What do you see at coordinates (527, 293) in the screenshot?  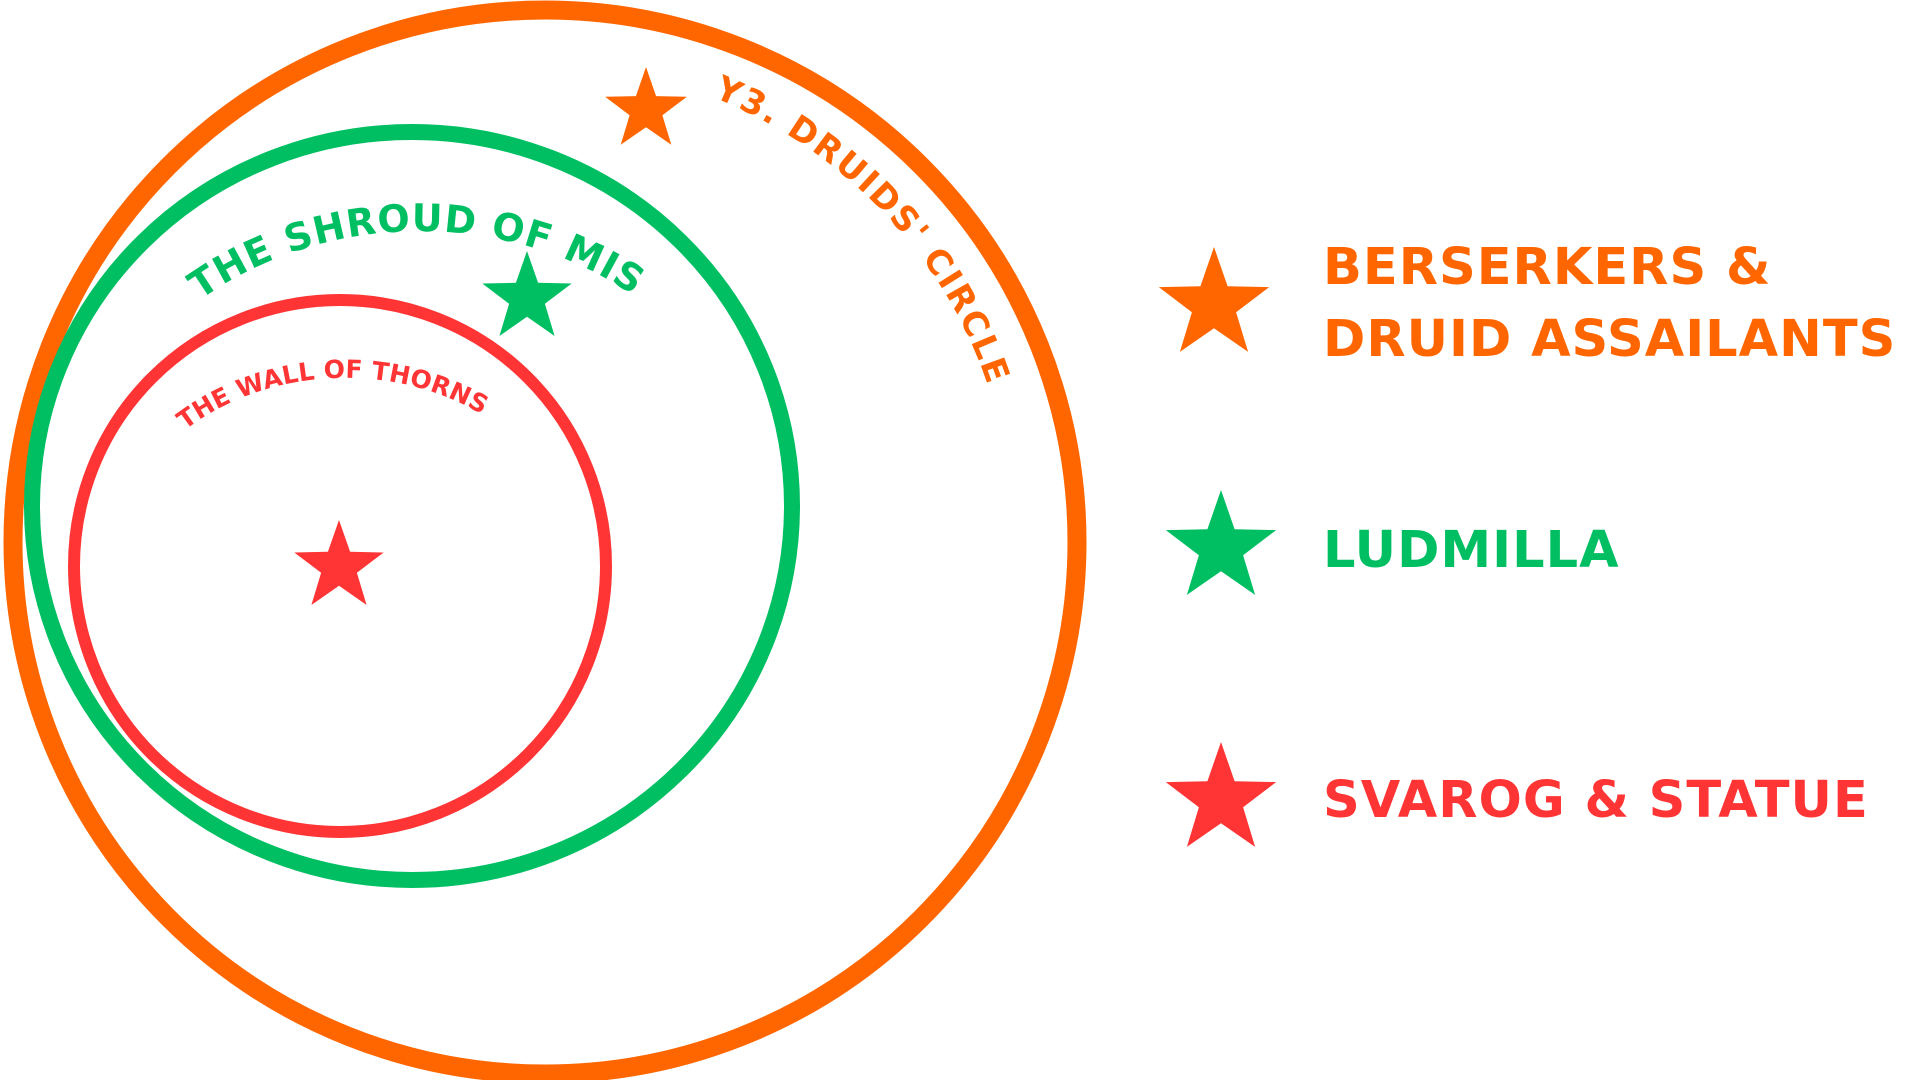 I see `middle-ring-star-icon` at bounding box center [527, 293].